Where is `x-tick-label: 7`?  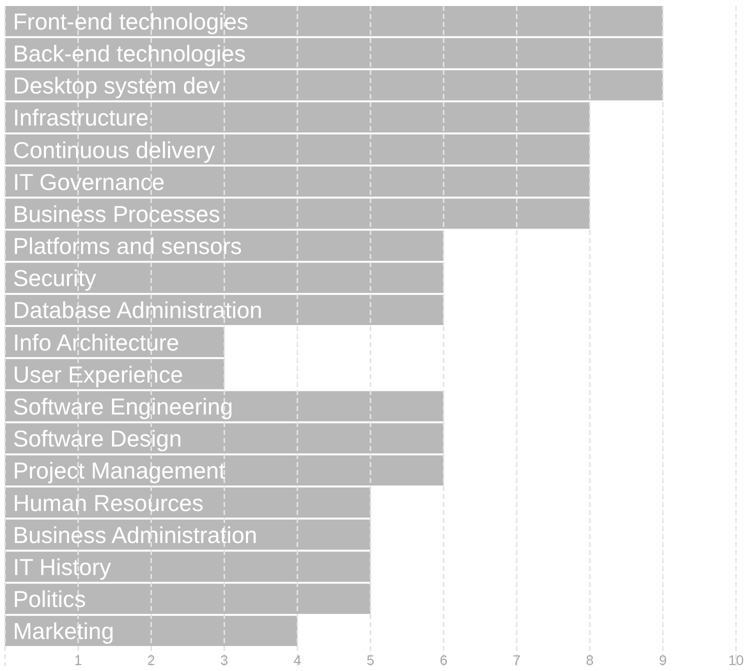 x-tick-label: 7 is located at coordinates (516, 660).